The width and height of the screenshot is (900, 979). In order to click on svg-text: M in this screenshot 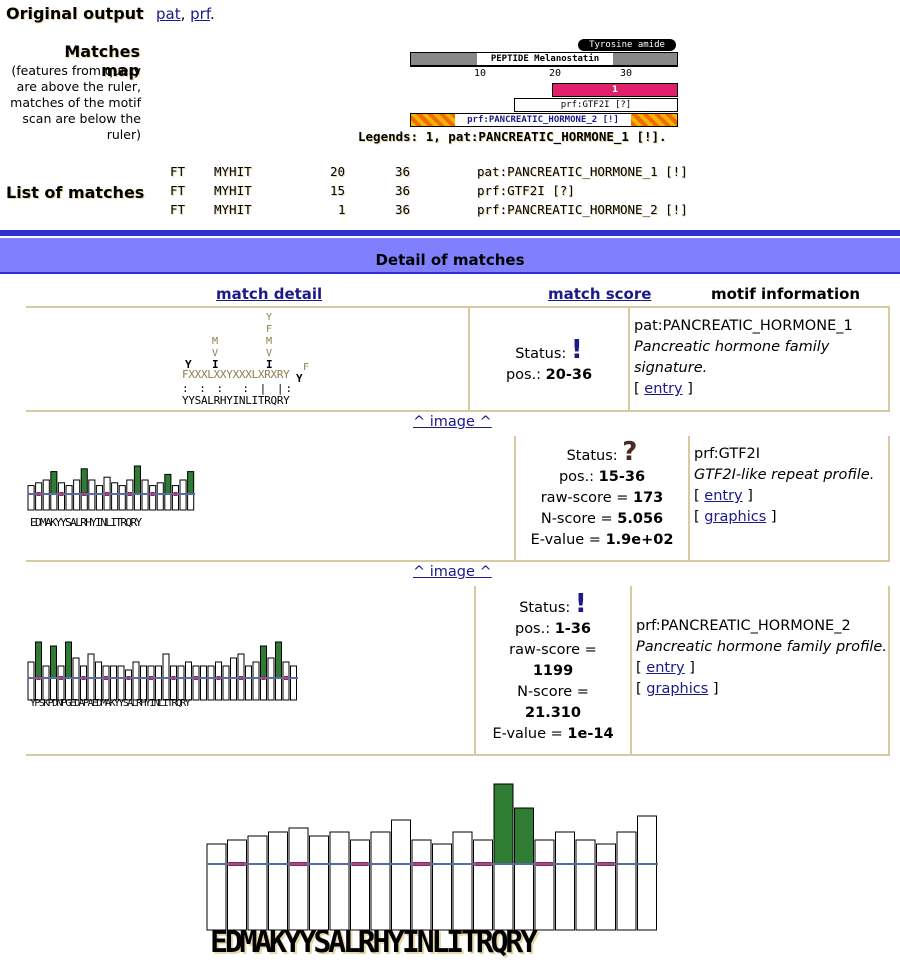, I will do `click(215, 341)`.